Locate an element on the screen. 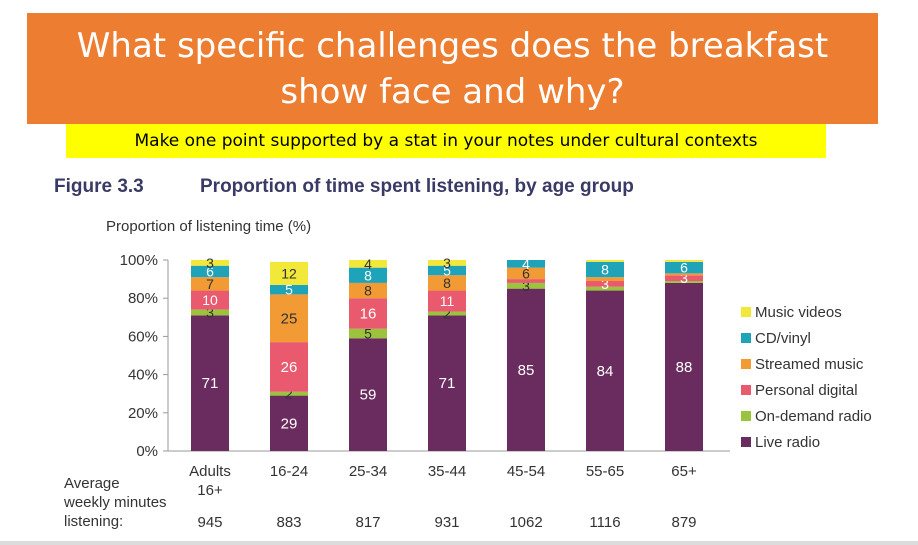  x-tick-label: 16-24 is located at coordinates (289, 471).